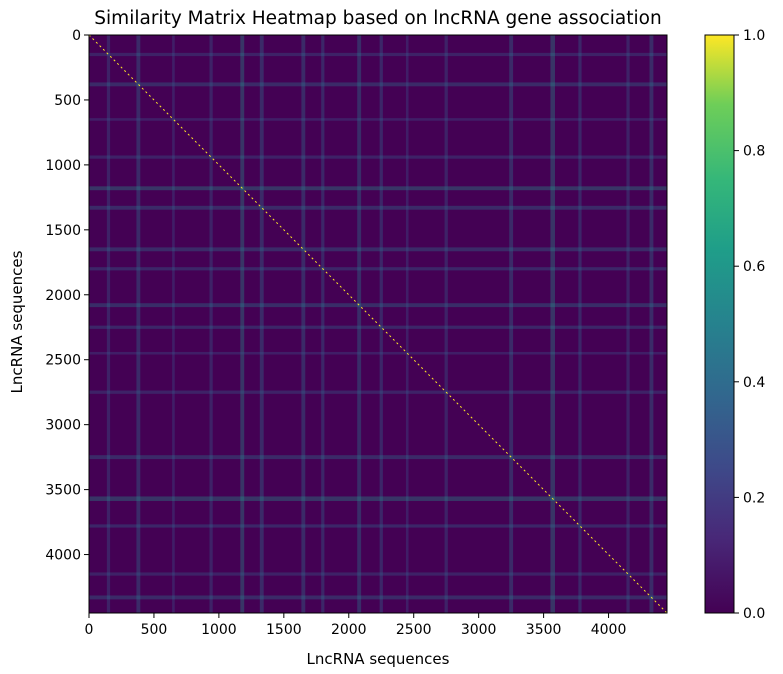 This screenshot has width=783, height=674. I want to click on y-tick-label: 3500, so click(63, 491).